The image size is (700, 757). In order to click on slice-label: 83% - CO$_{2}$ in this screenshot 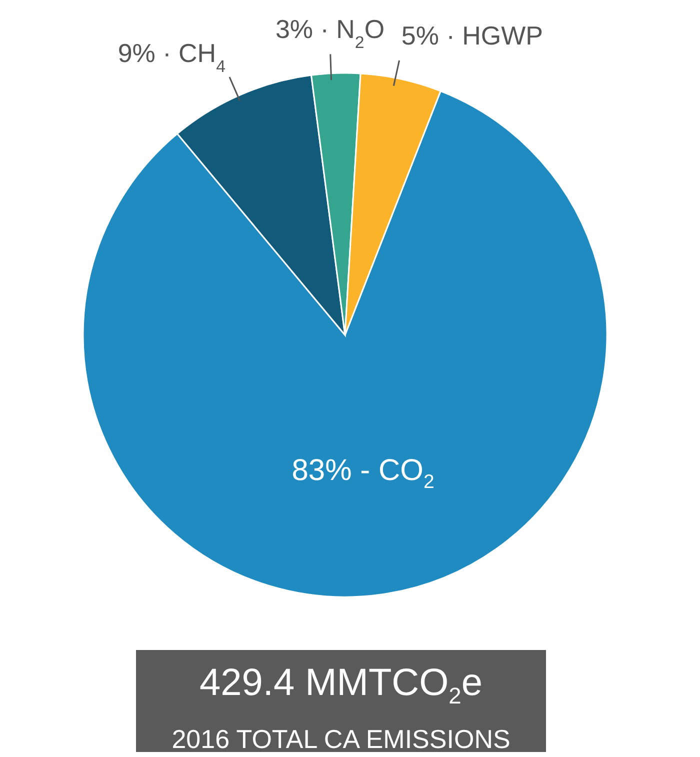, I will do `click(363, 474)`.